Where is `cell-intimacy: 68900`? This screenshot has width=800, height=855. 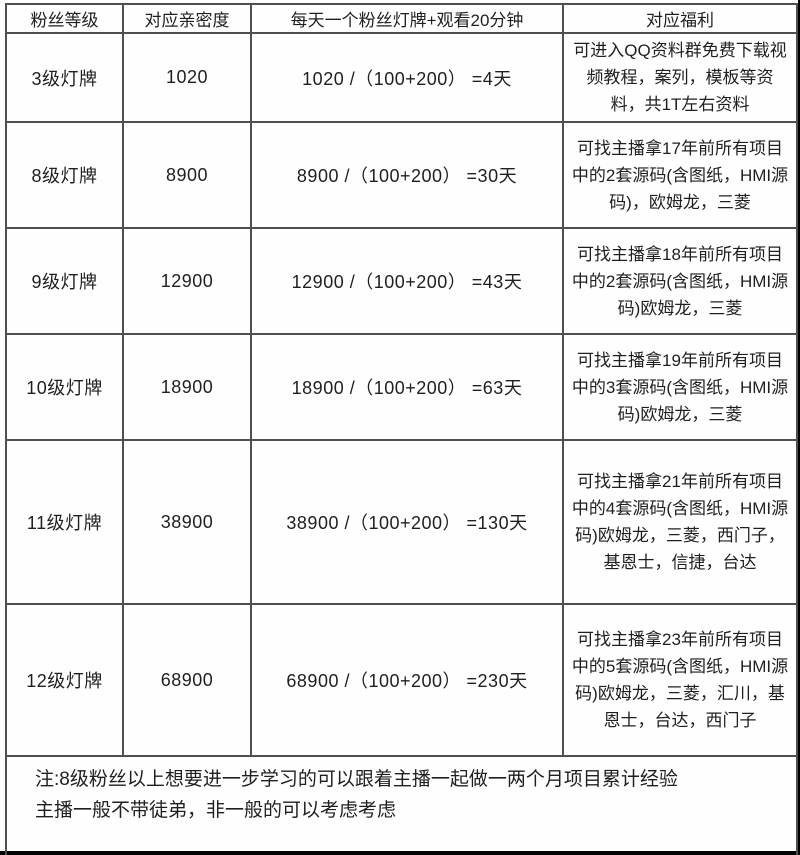
cell-intimacy: 68900 is located at coordinates (187, 680).